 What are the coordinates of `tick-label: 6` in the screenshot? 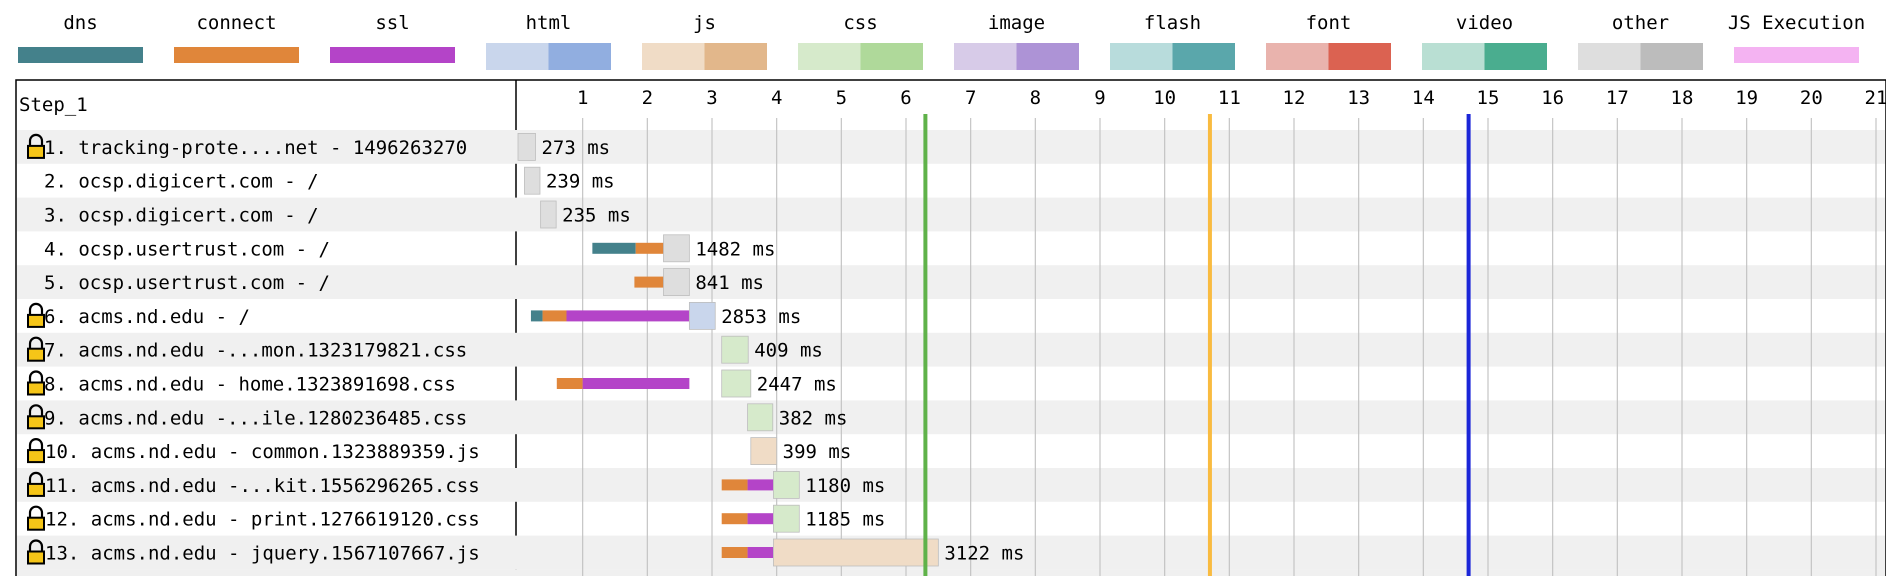 It's located at (905, 98).